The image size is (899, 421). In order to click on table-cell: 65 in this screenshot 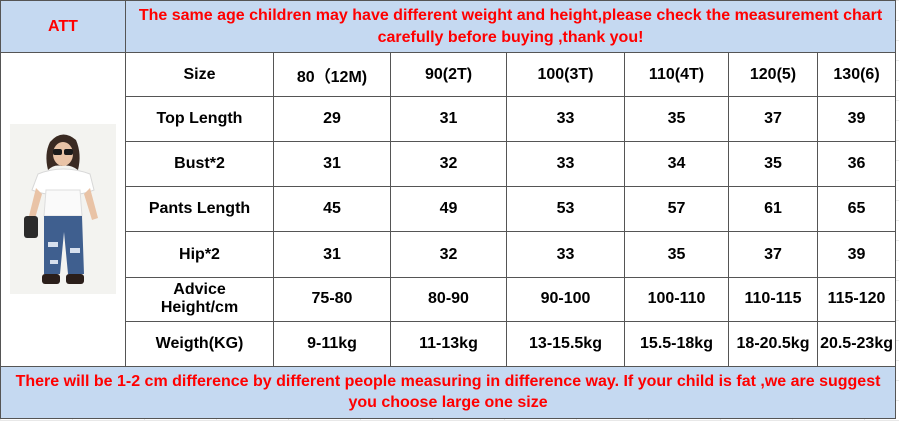, I will do `click(856, 209)`.